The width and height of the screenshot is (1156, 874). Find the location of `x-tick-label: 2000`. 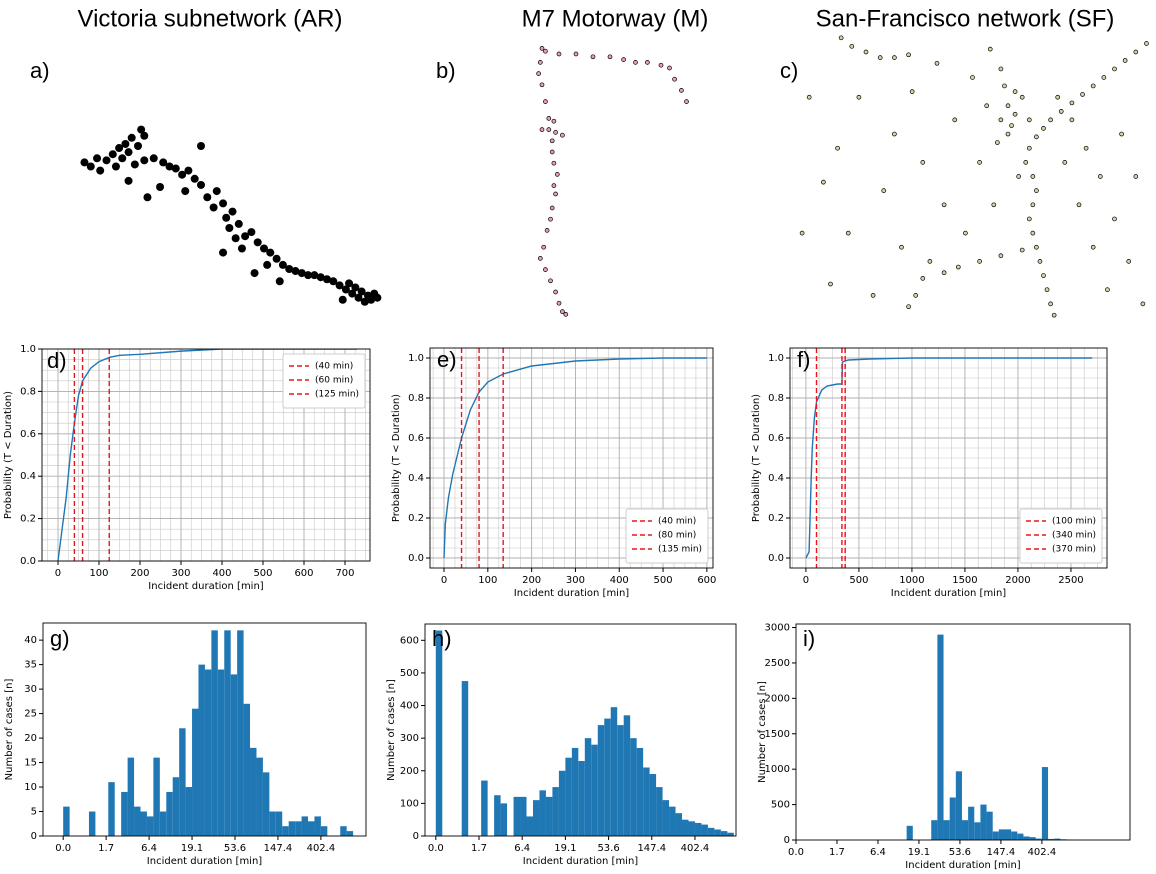

x-tick-label: 2000 is located at coordinates (1017, 580).